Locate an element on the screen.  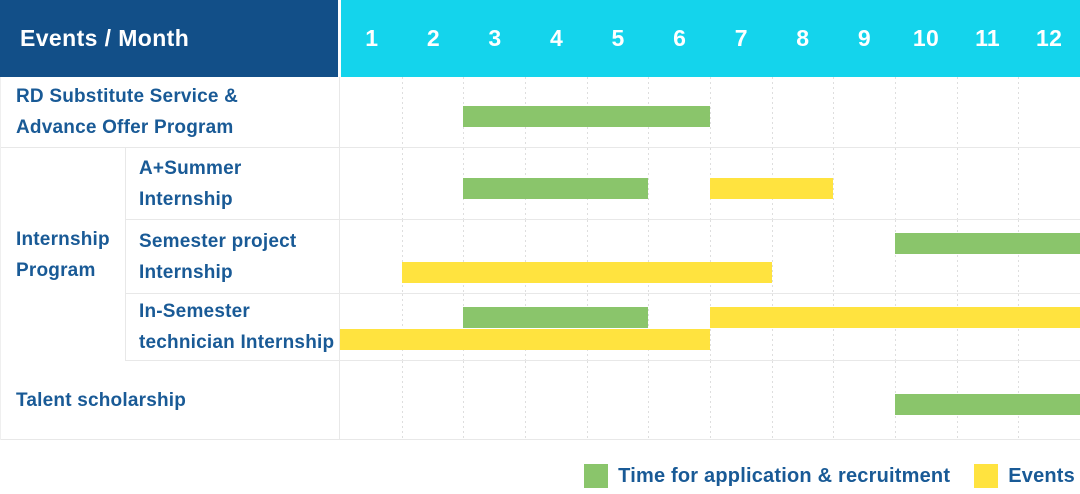
chart-area-in-semester-technician-internship is located at coordinates (710, 327).